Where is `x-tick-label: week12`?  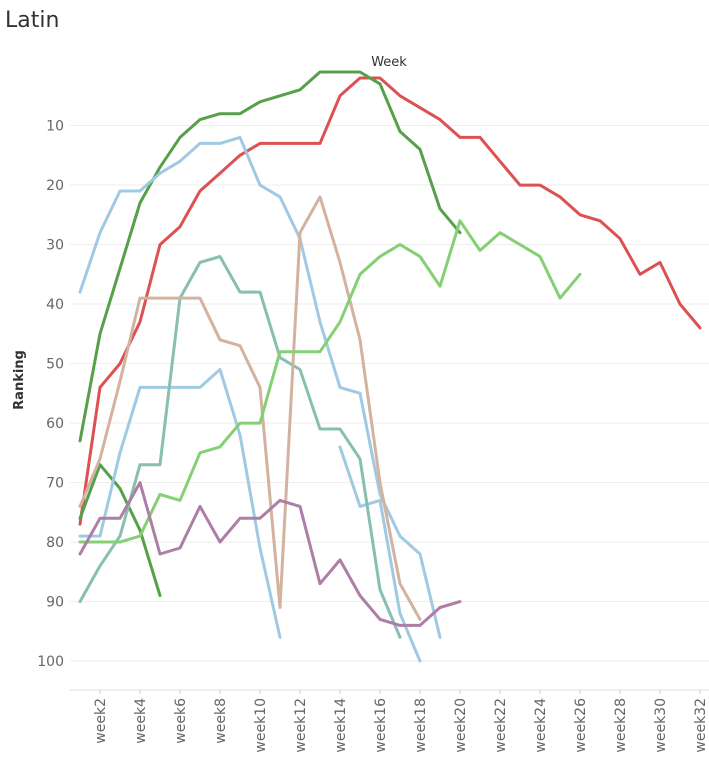
x-tick-label: week12 is located at coordinates (301, 725).